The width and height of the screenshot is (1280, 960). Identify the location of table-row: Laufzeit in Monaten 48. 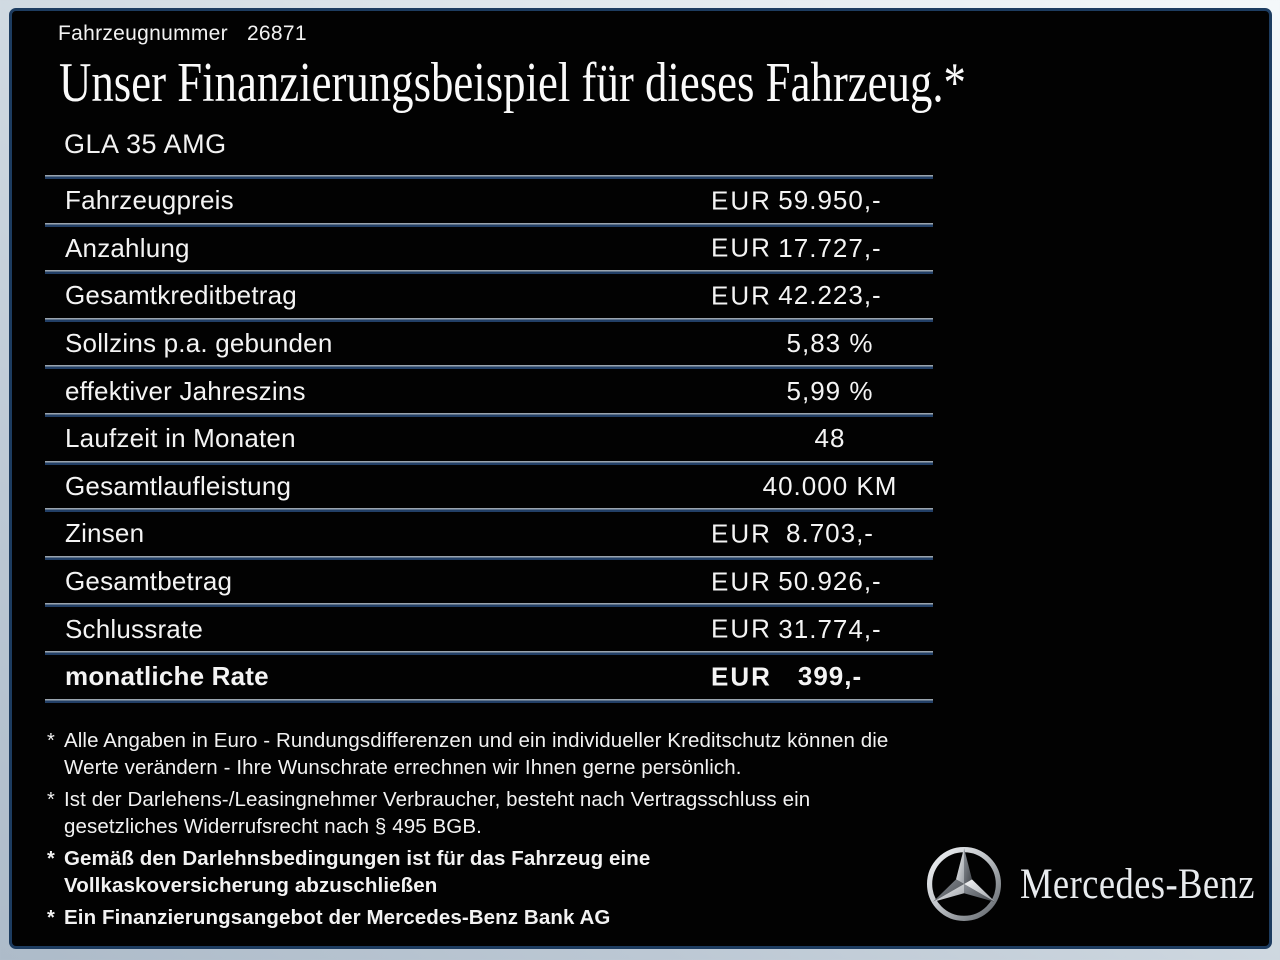
(489, 439).